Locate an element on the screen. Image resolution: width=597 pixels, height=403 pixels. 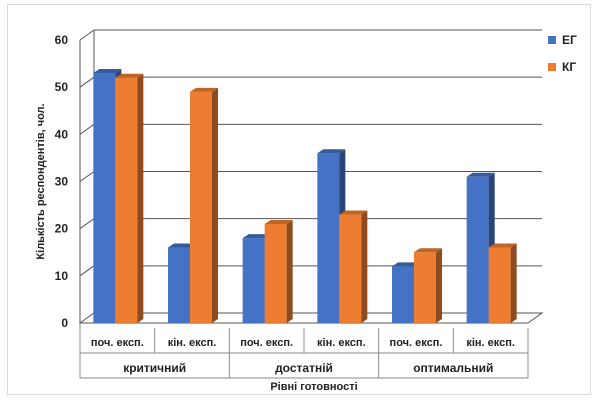
x-group-label: критичний is located at coordinates (154, 368).